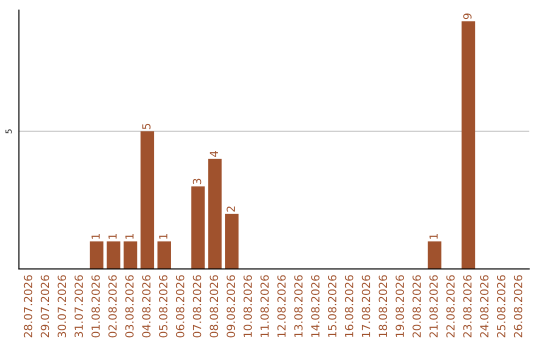 The width and height of the screenshot is (540, 340). I want to click on x-tick-label: 31.07.2026, so click(78, 306).